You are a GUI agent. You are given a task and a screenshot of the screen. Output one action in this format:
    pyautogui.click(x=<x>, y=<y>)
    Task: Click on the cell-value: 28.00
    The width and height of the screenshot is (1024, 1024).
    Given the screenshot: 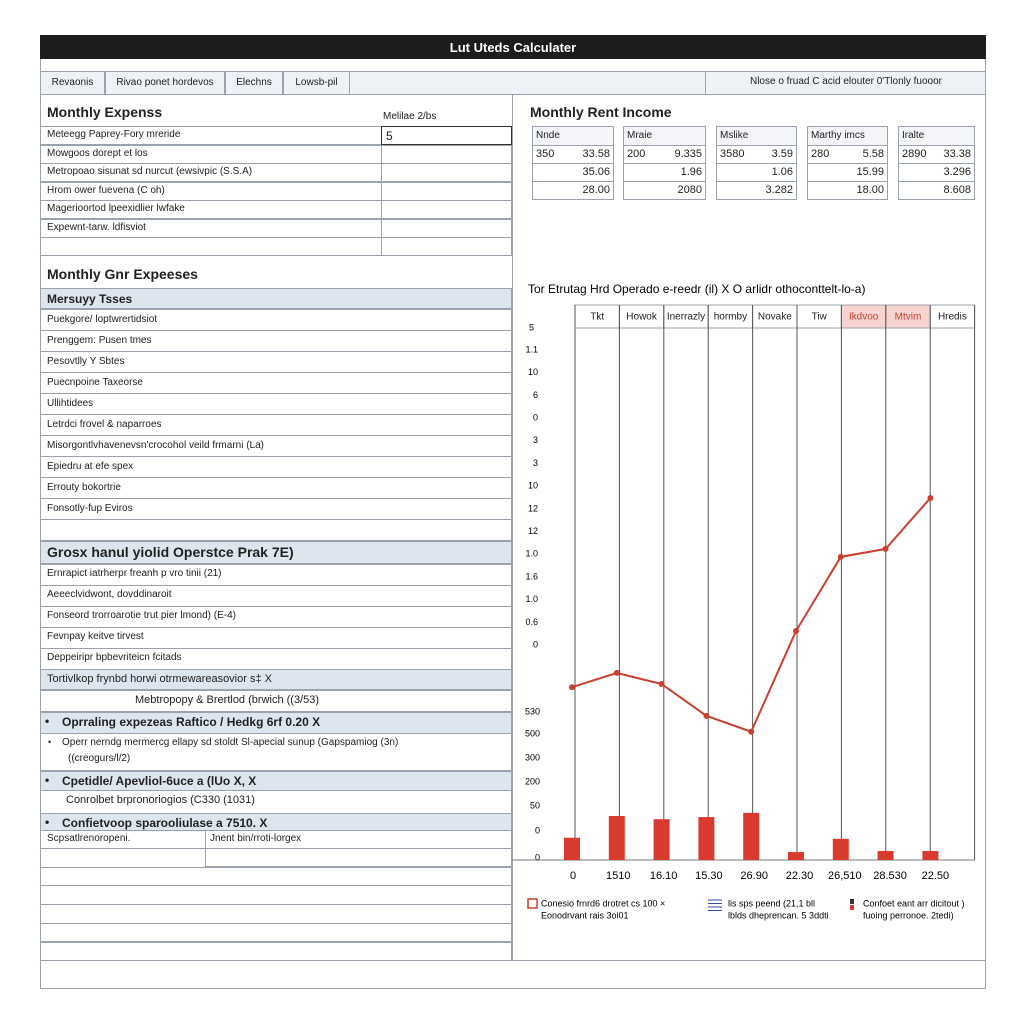 What is the action you would take?
    pyautogui.click(x=596, y=190)
    